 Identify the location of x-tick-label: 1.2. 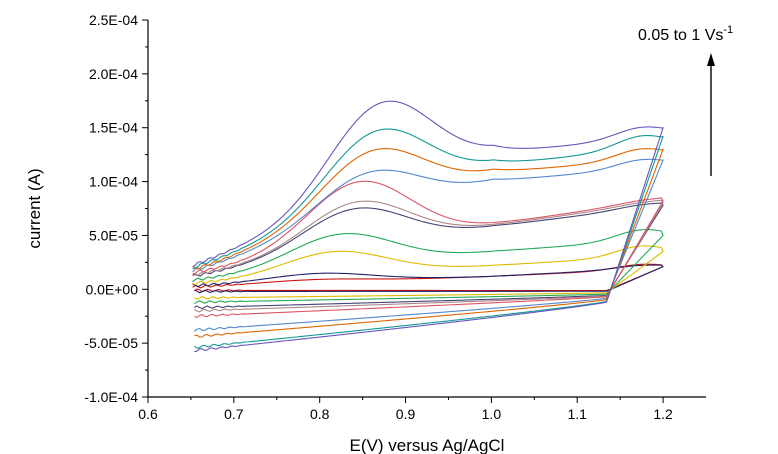
(663, 414).